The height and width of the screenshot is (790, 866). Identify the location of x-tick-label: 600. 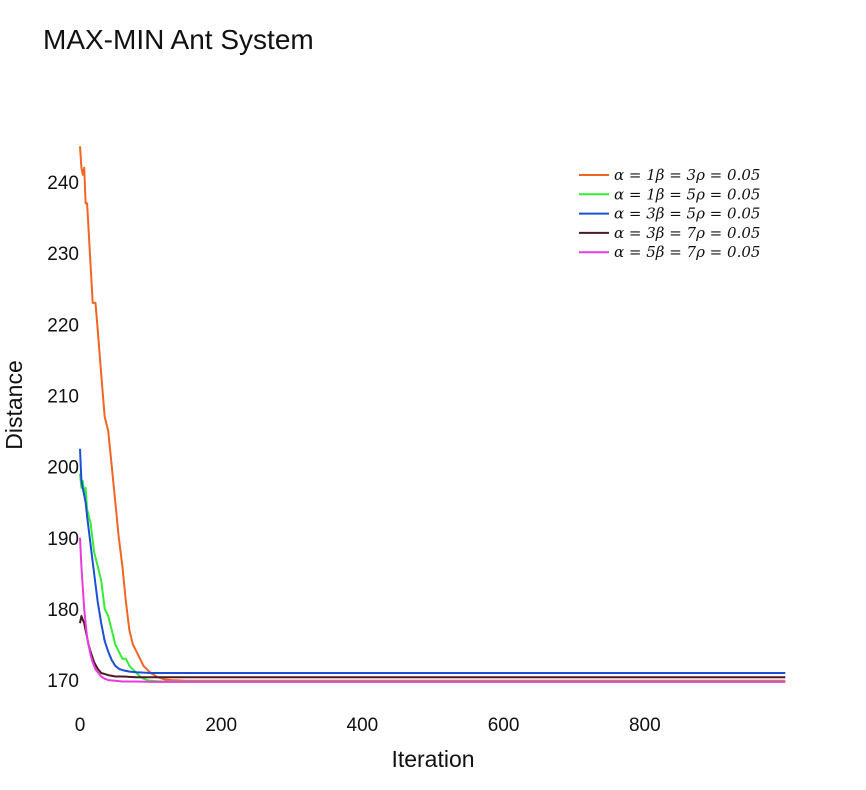
(504, 725).